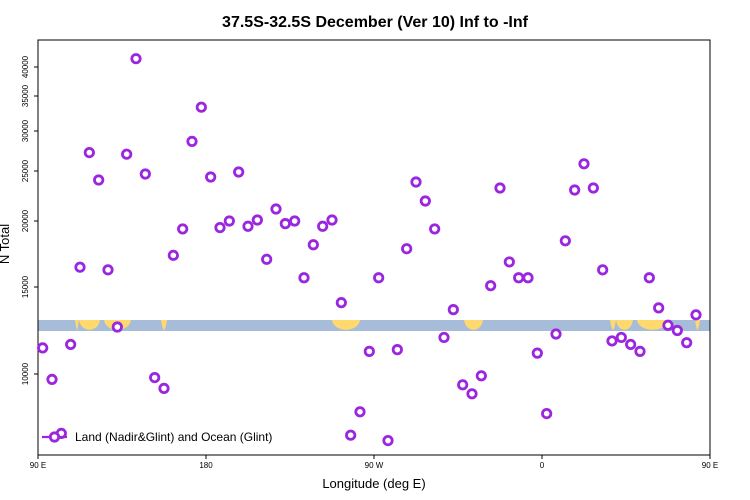 This screenshot has width=750, height=500. What do you see at coordinates (25, 170) in the screenshot?
I see `y-tick-label: 25000` at bounding box center [25, 170].